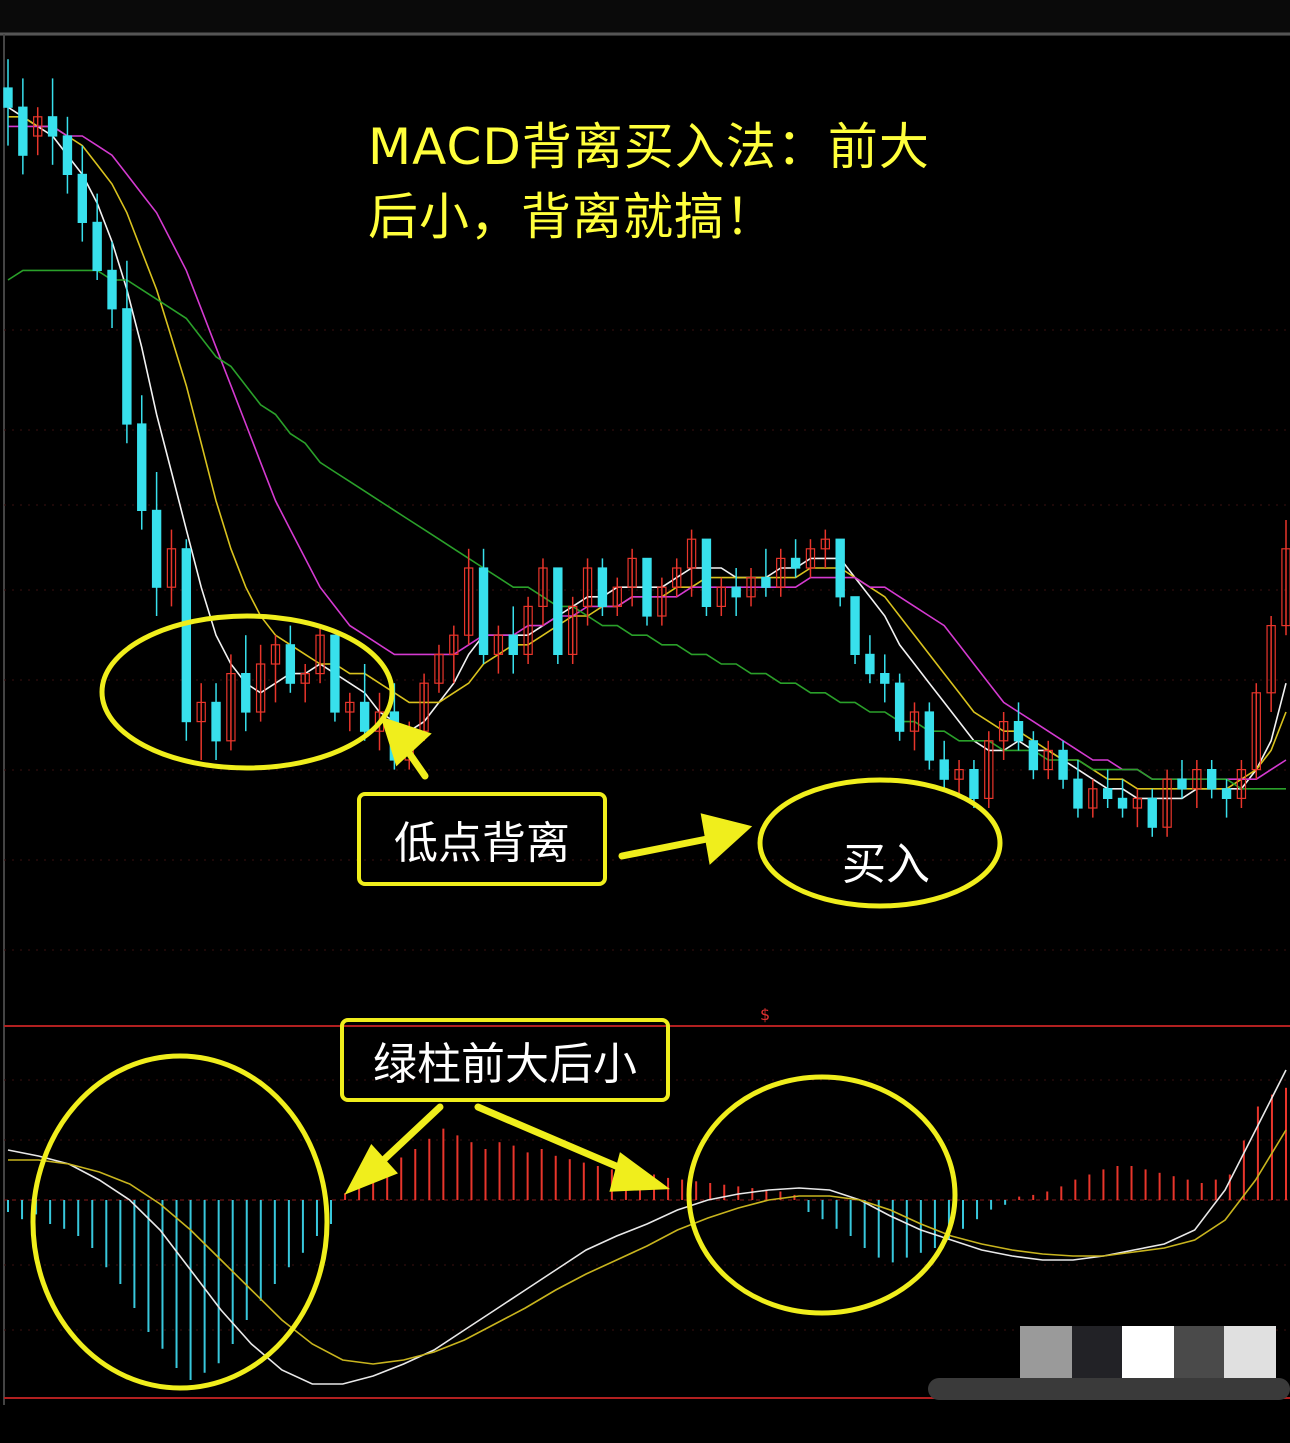 The height and width of the screenshot is (1443, 1290). Describe the element at coordinates (180, 1222) in the screenshot. I see `macd-circle-left` at that location.